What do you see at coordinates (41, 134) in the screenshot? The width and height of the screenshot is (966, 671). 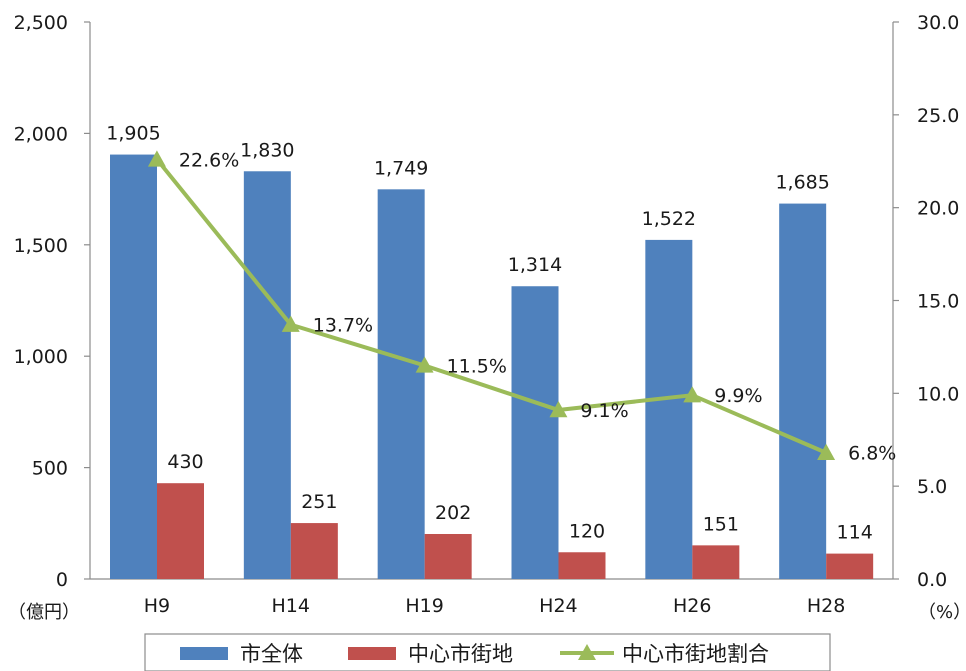 I see `left-tick-label: 2,000` at bounding box center [41, 134].